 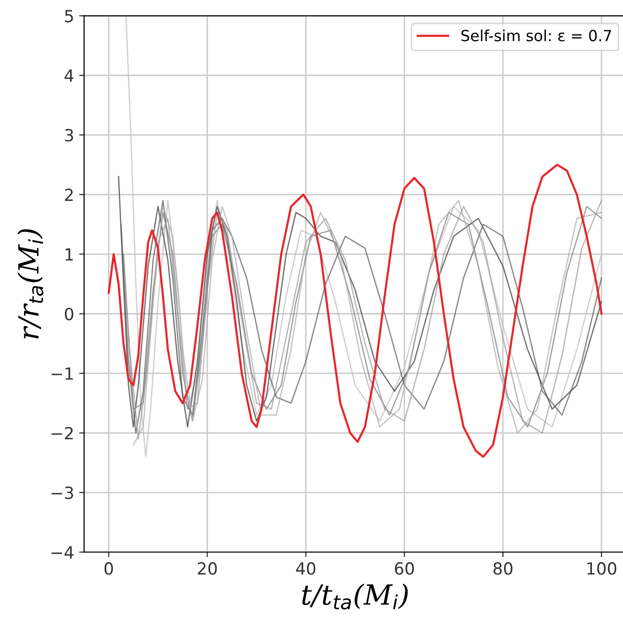 I want to click on x-tick-label: 80, so click(x=502, y=568).